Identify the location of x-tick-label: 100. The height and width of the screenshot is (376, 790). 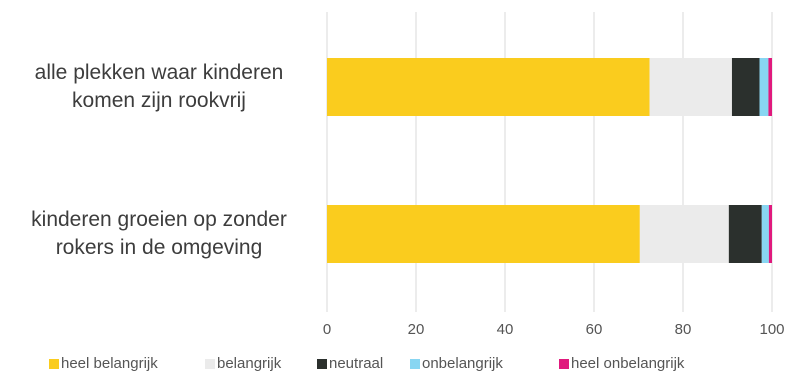
(771, 329).